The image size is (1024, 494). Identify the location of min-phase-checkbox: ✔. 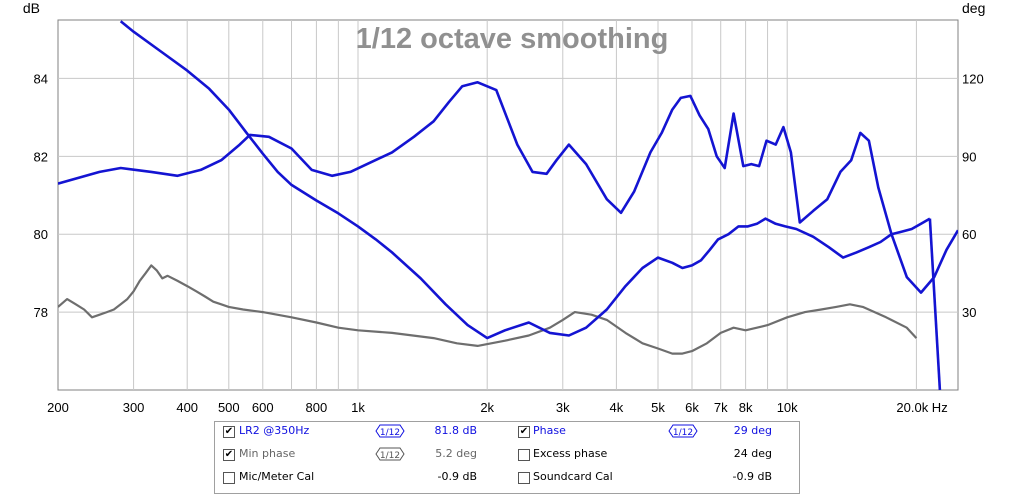
(229, 455).